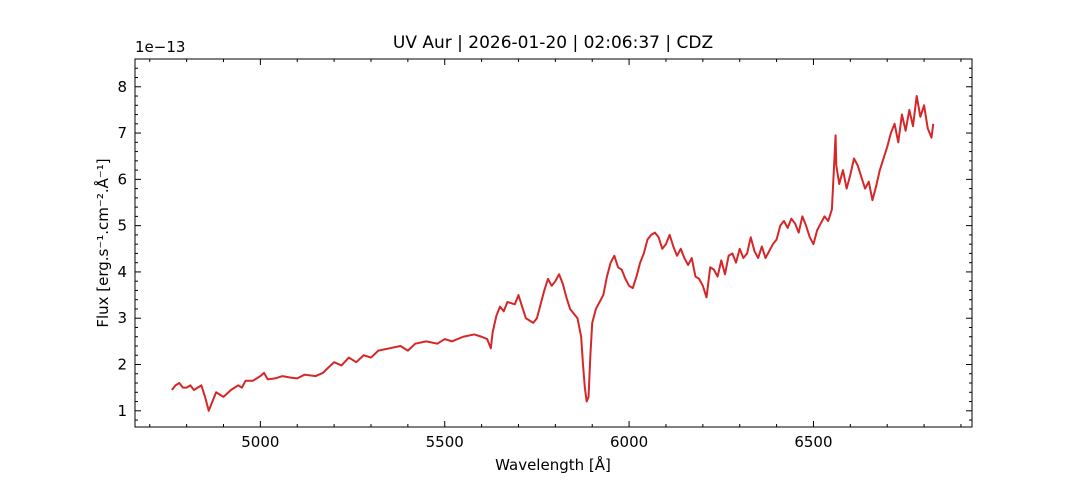 This screenshot has height=480, width=1080. Describe the element at coordinates (122, 411) in the screenshot. I see `y-tick-label: 1` at that location.